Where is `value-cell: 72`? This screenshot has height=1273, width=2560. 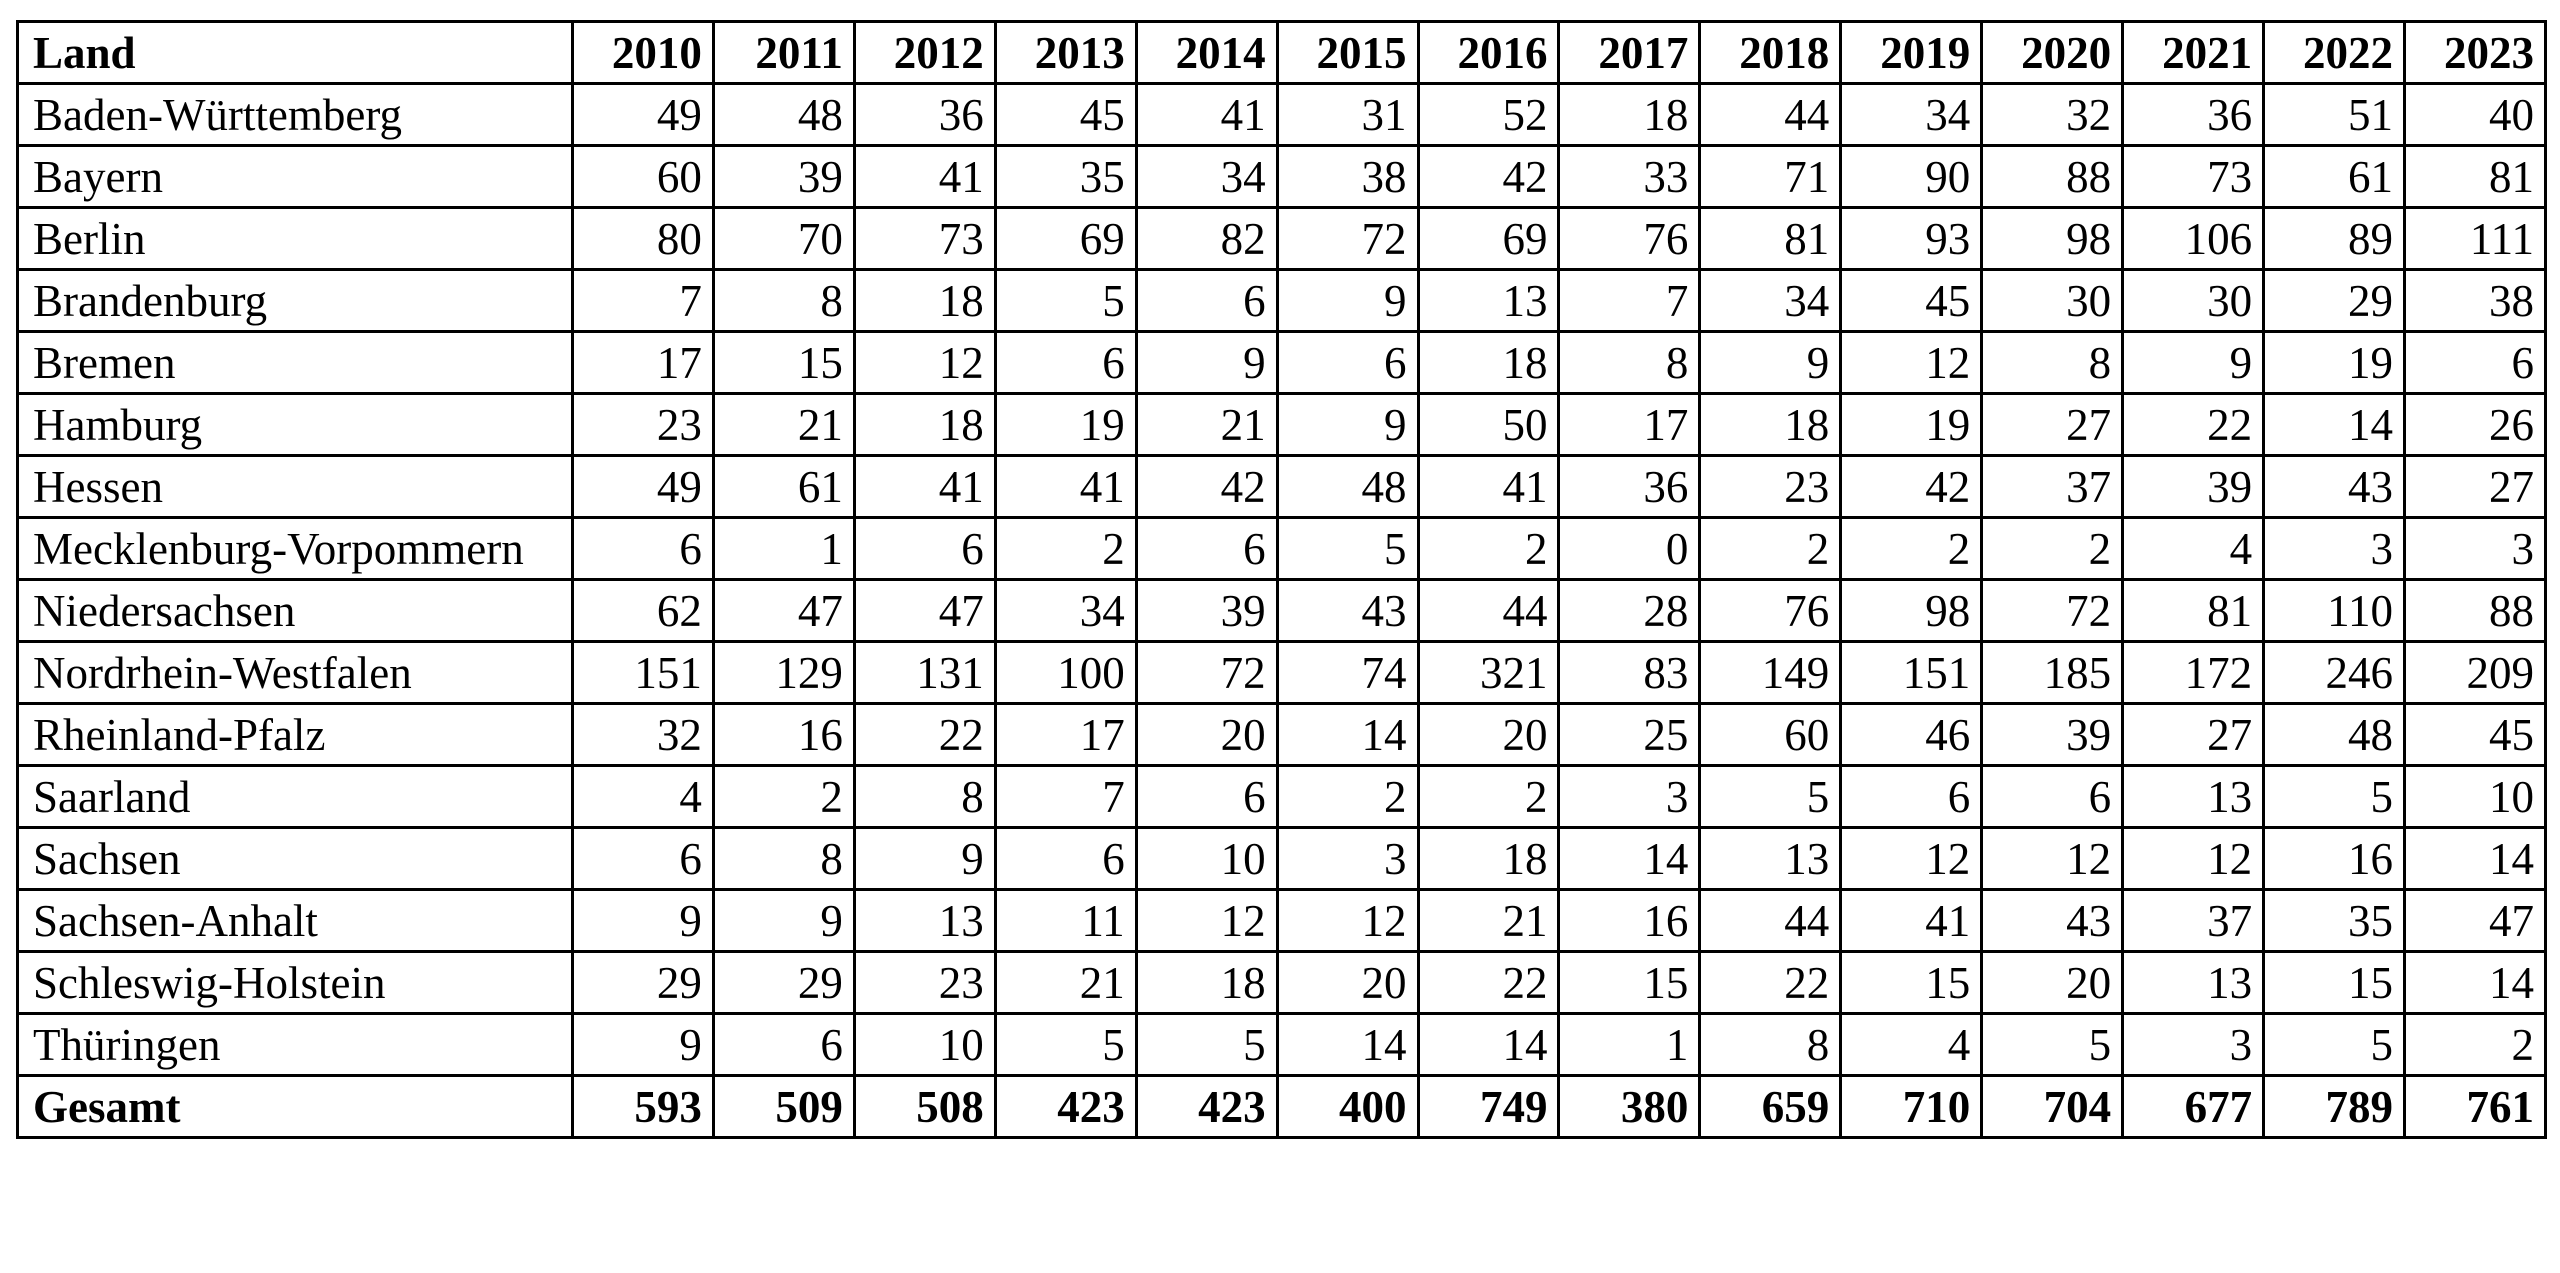 value-cell: 72 is located at coordinates (1347, 238).